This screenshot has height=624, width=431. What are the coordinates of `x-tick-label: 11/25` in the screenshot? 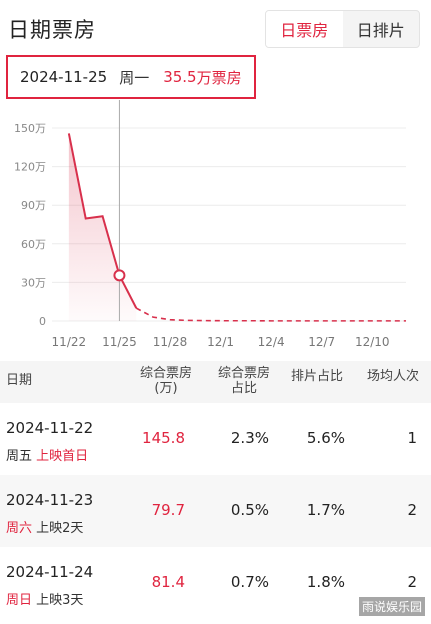 It's located at (119, 342).